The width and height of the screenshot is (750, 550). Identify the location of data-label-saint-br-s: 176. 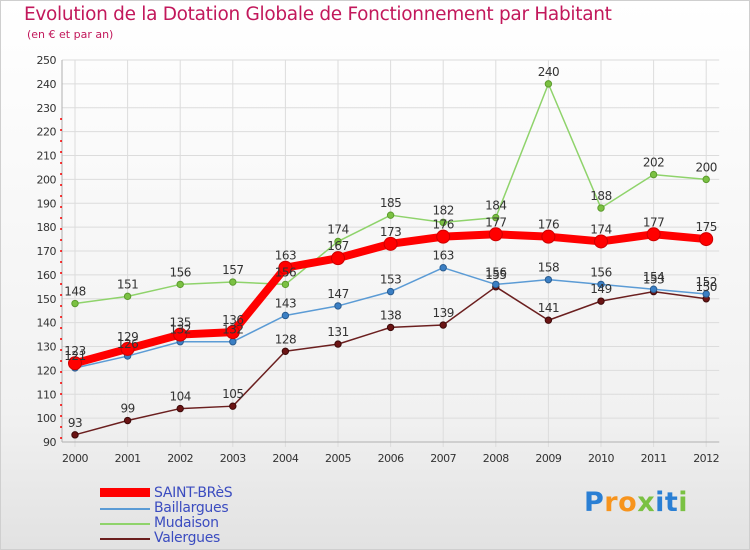
(548, 225).